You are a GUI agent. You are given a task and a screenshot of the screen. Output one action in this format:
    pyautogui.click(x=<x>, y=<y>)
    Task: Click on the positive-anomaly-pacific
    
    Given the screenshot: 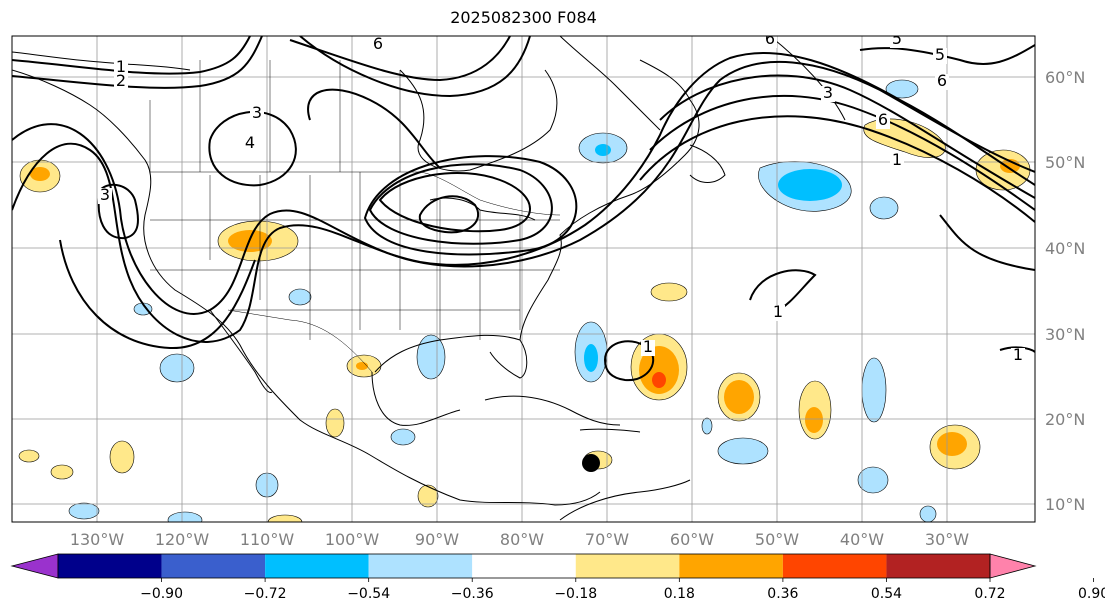 What is the action you would take?
    pyautogui.click(x=122, y=457)
    